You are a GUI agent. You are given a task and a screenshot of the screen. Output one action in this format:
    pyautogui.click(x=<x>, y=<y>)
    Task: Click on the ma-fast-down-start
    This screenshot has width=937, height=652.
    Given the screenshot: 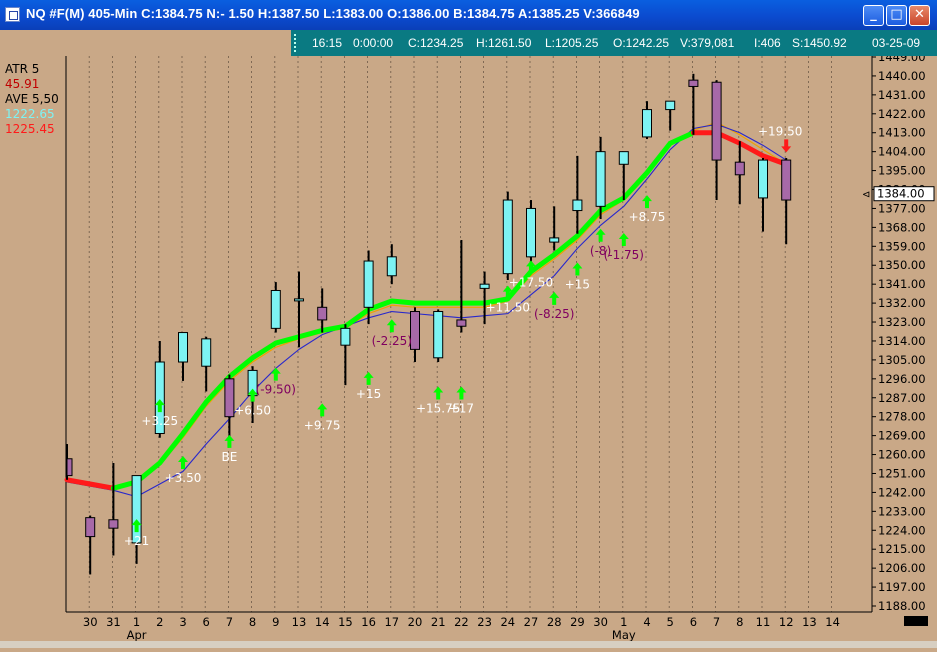 What is the action you would take?
    pyautogui.click(x=90, y=484)
    